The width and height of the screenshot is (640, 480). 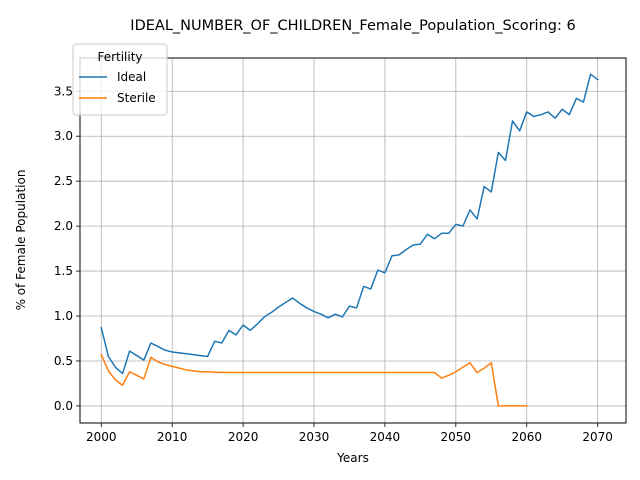 I want to click on y-tick-label: 3.5, so click(x=63, y=91).